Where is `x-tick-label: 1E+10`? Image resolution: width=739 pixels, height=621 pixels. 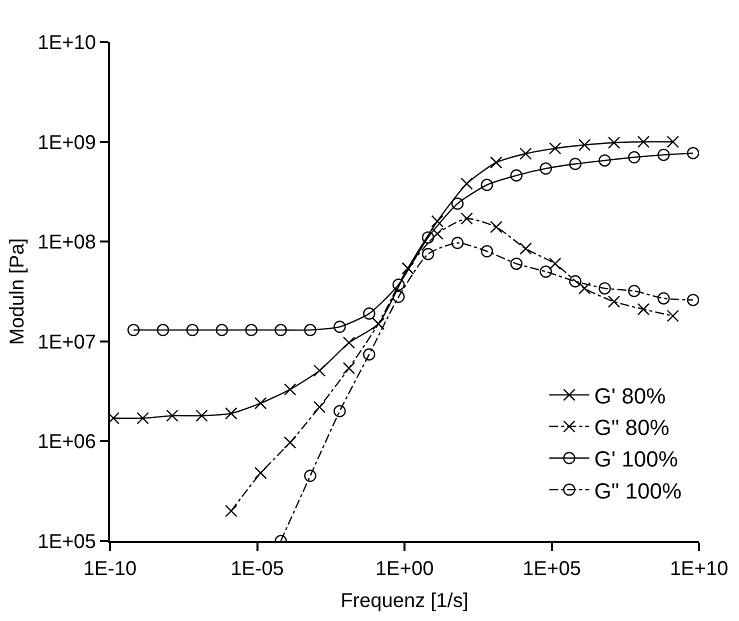
x-tick-label: 1E+10 is located at coordinates (699, 569).